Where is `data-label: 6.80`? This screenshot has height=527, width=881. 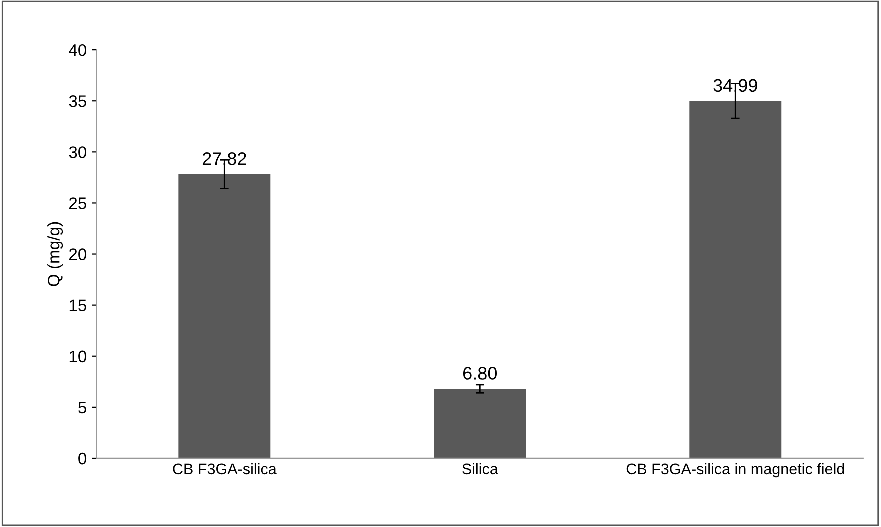 data-label: 6.80 is located at coordinates (480, 373).